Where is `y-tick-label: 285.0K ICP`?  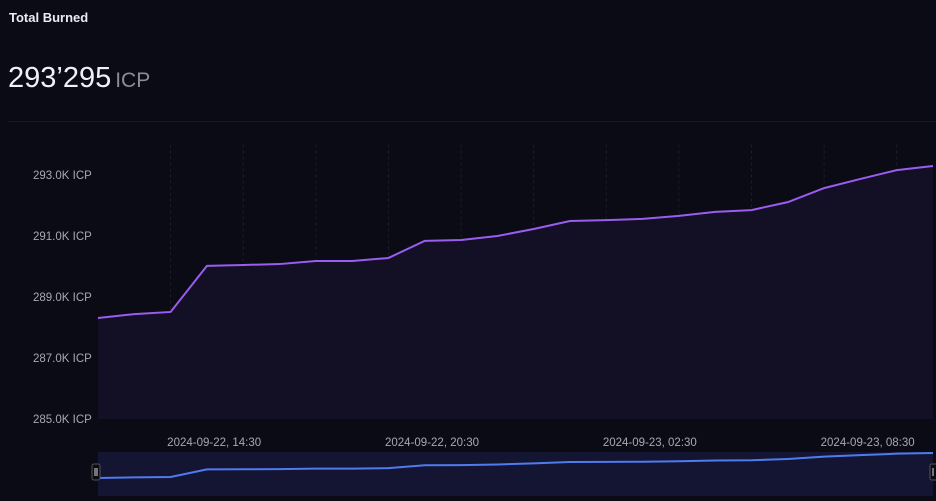 y-tick-label: 285.0K ICP is located at coordinates (62, 420).